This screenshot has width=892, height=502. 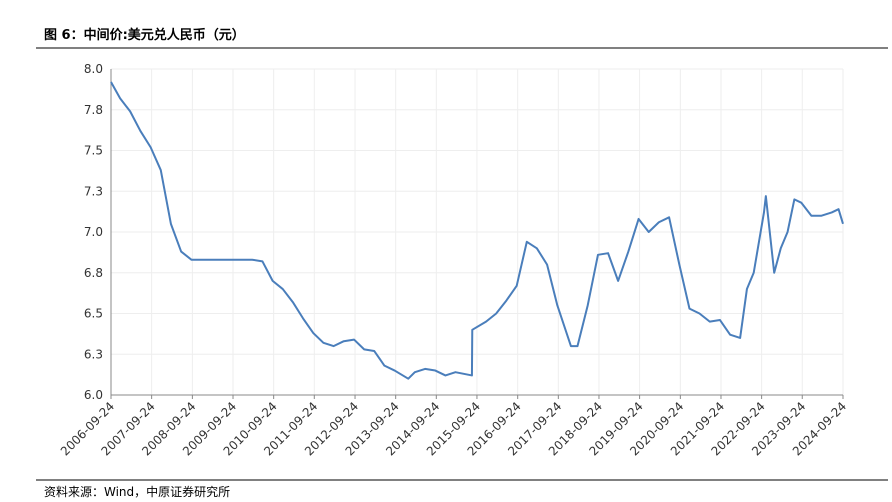 What do you see at coordinates (93, 69) in the screenshot?
I see `y-tick-label: 8.0` at bounding box center [93, 69].